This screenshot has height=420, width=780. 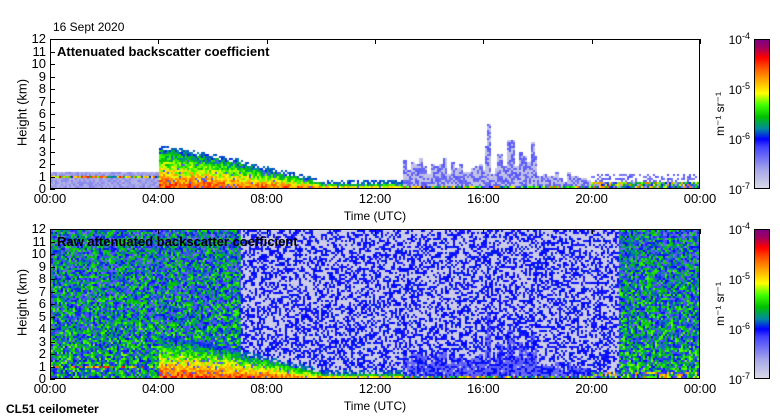 What do you see at coordinates (375, 216) in the screenshot?
I see `x-axis-label: Time (UTC)` at bounding box center [375, 216].